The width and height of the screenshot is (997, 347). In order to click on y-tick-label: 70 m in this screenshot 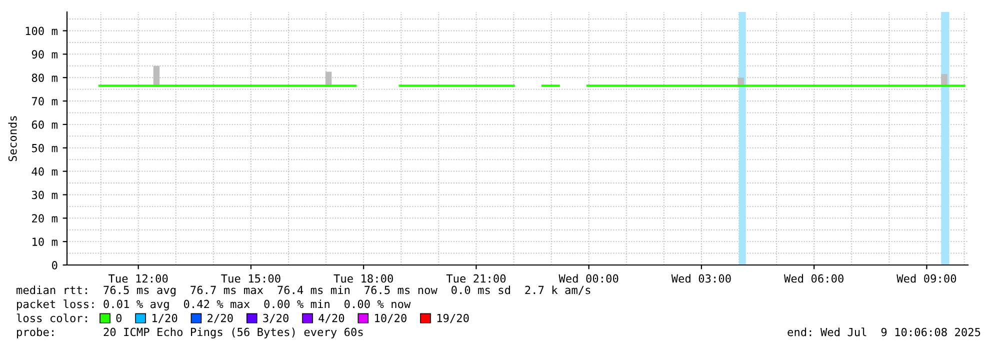, I will do `click(45, 101)`.